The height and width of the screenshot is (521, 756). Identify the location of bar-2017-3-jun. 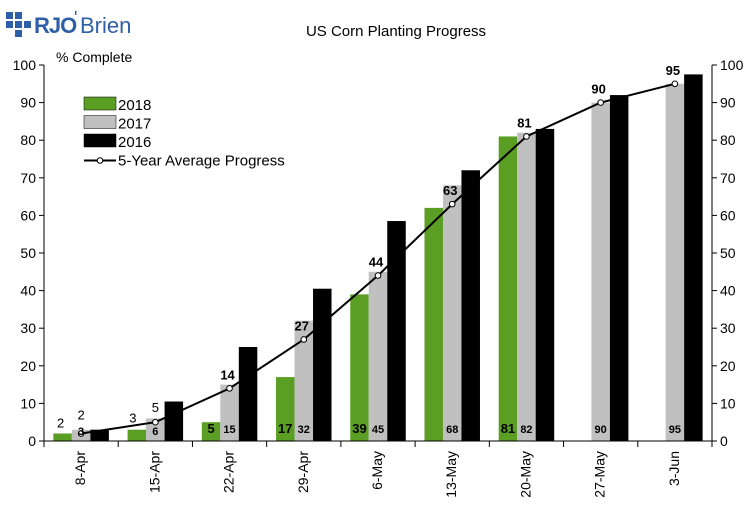
(675, 262).